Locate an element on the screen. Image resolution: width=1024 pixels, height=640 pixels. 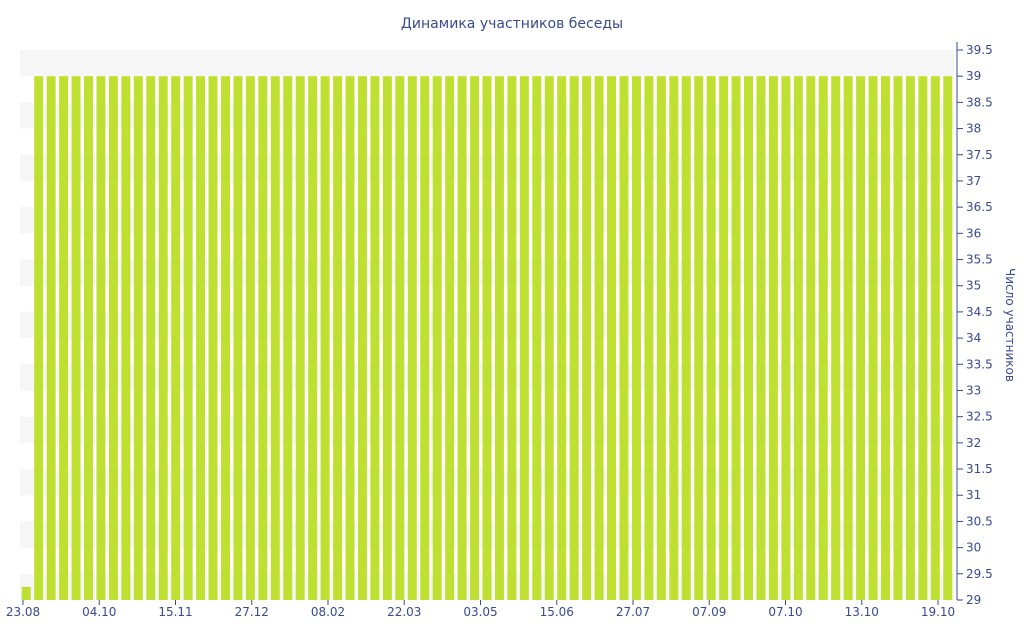
x-tick-label: 27.07 is located at coordinates (633, 612).